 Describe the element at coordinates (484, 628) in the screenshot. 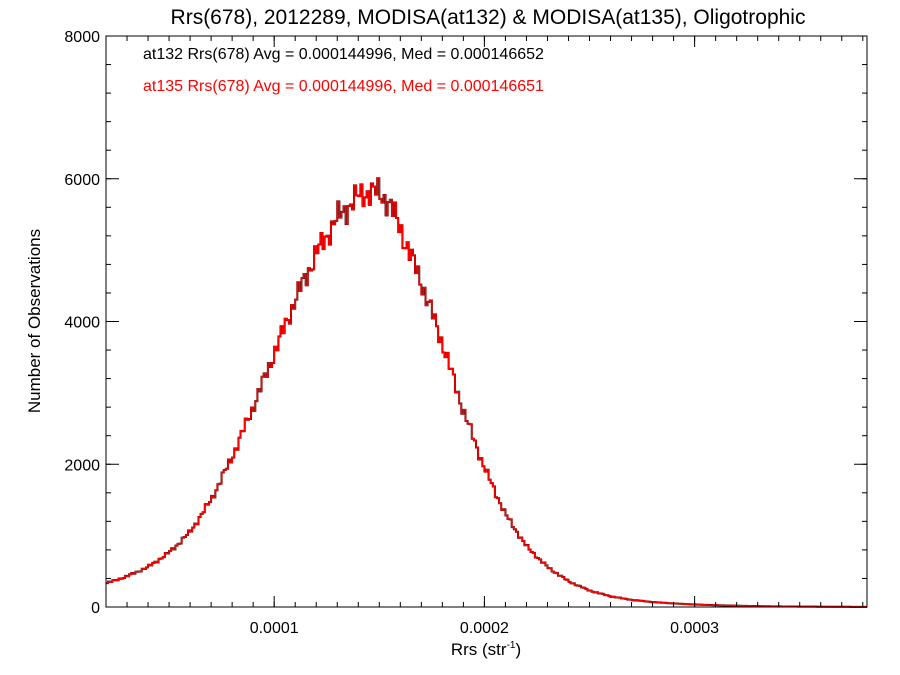

I see `x-tick-label: 0.0002` at that location.